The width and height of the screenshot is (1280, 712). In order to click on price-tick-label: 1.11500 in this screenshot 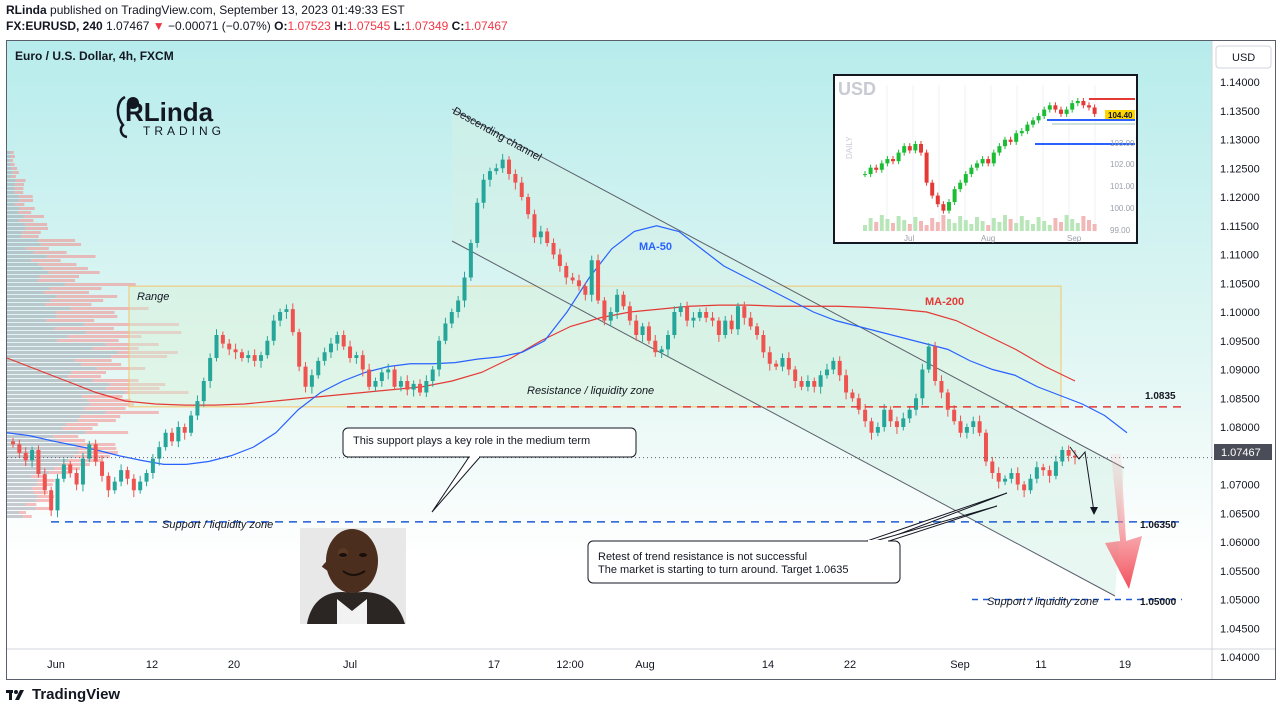, I will do `click(1239, 227)`.